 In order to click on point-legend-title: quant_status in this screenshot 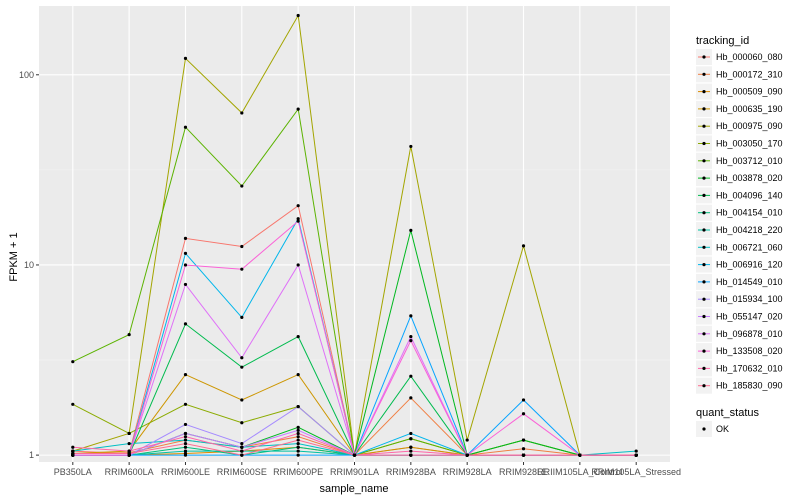, I will do `click(727, 413)`.